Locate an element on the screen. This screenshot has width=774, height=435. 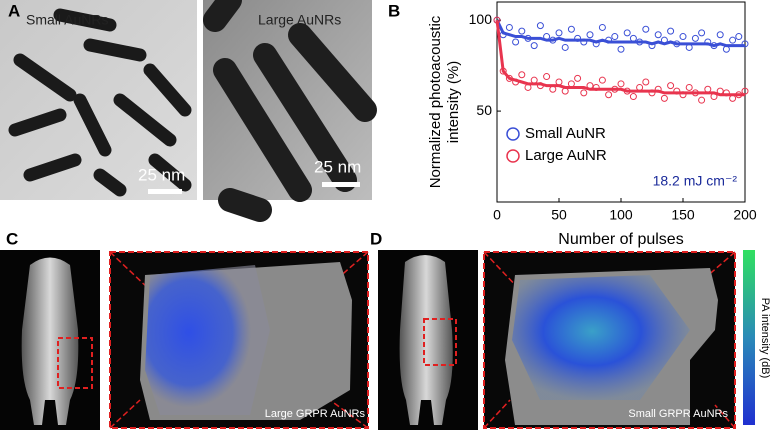
x-tick-label: 100 is located at coordinates (621, 215).